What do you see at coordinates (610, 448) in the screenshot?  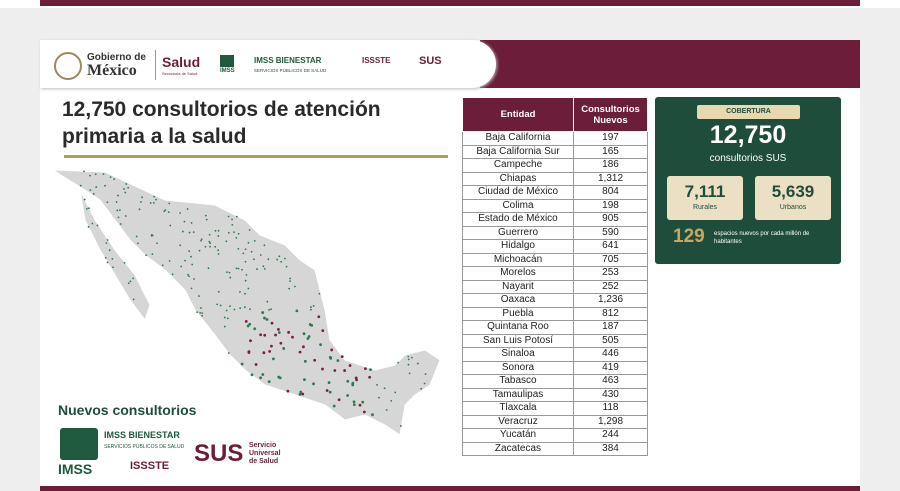 I see `count-cell: 384` at bounding box center [610, 448].